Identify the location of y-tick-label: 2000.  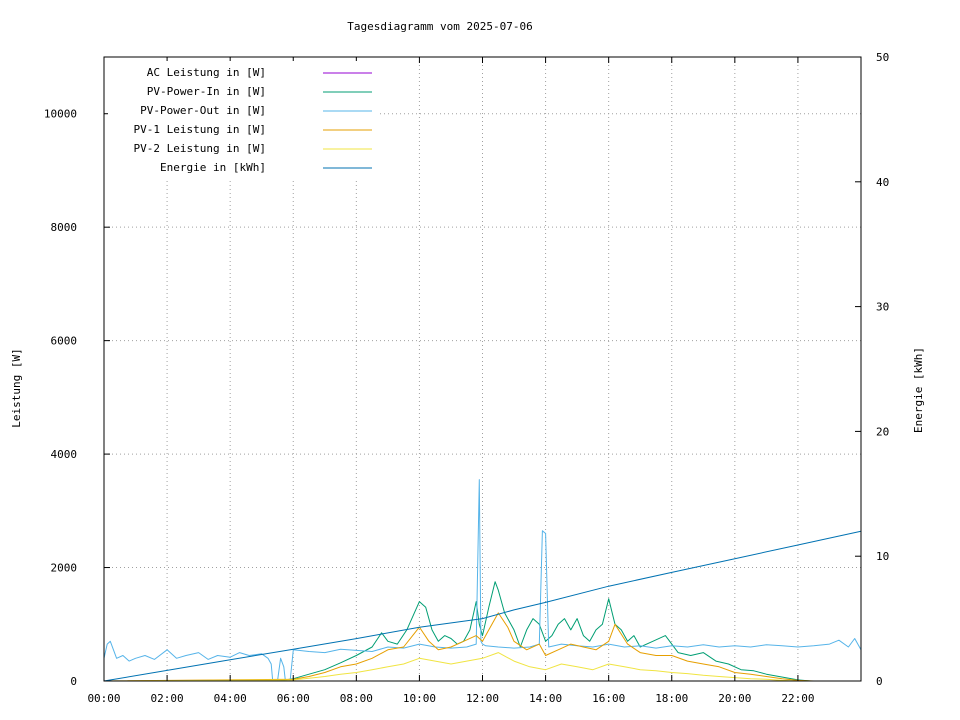
(64, 568).